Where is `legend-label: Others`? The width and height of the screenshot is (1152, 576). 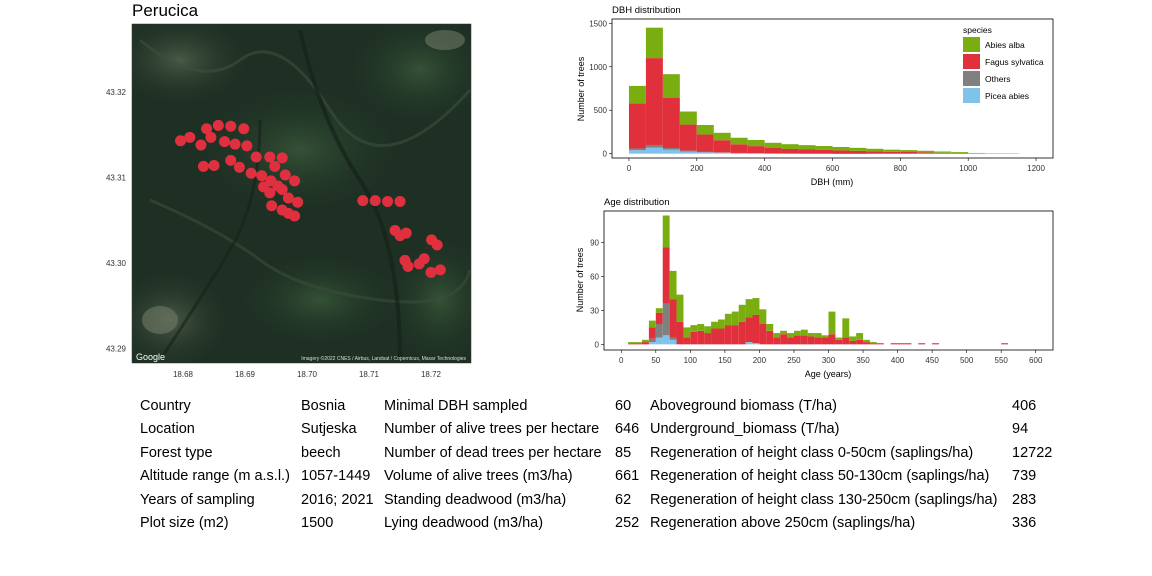
legend-label: Others is located at coordinates (998, 79).